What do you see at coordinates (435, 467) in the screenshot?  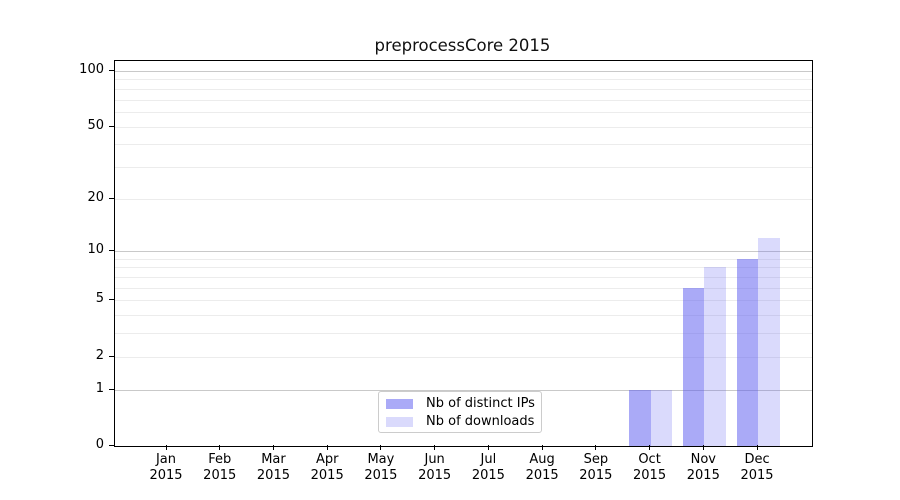 I see `x-tick-label: Jun 2015` at bounding box center [435, 467].